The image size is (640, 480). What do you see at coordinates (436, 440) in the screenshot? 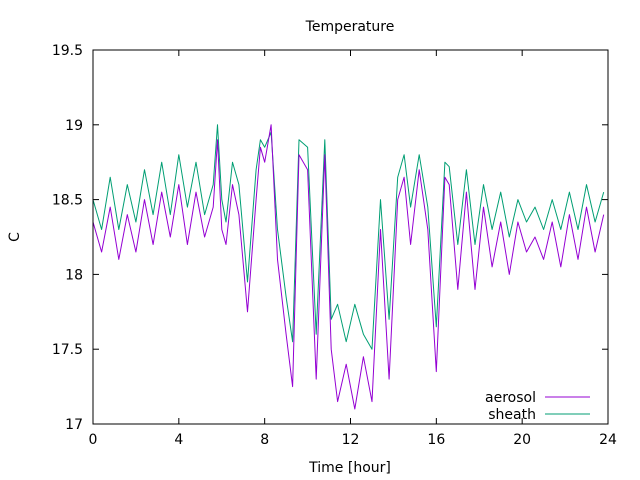
I see `x-tick-label: 16` at bounding box center [436, 440].